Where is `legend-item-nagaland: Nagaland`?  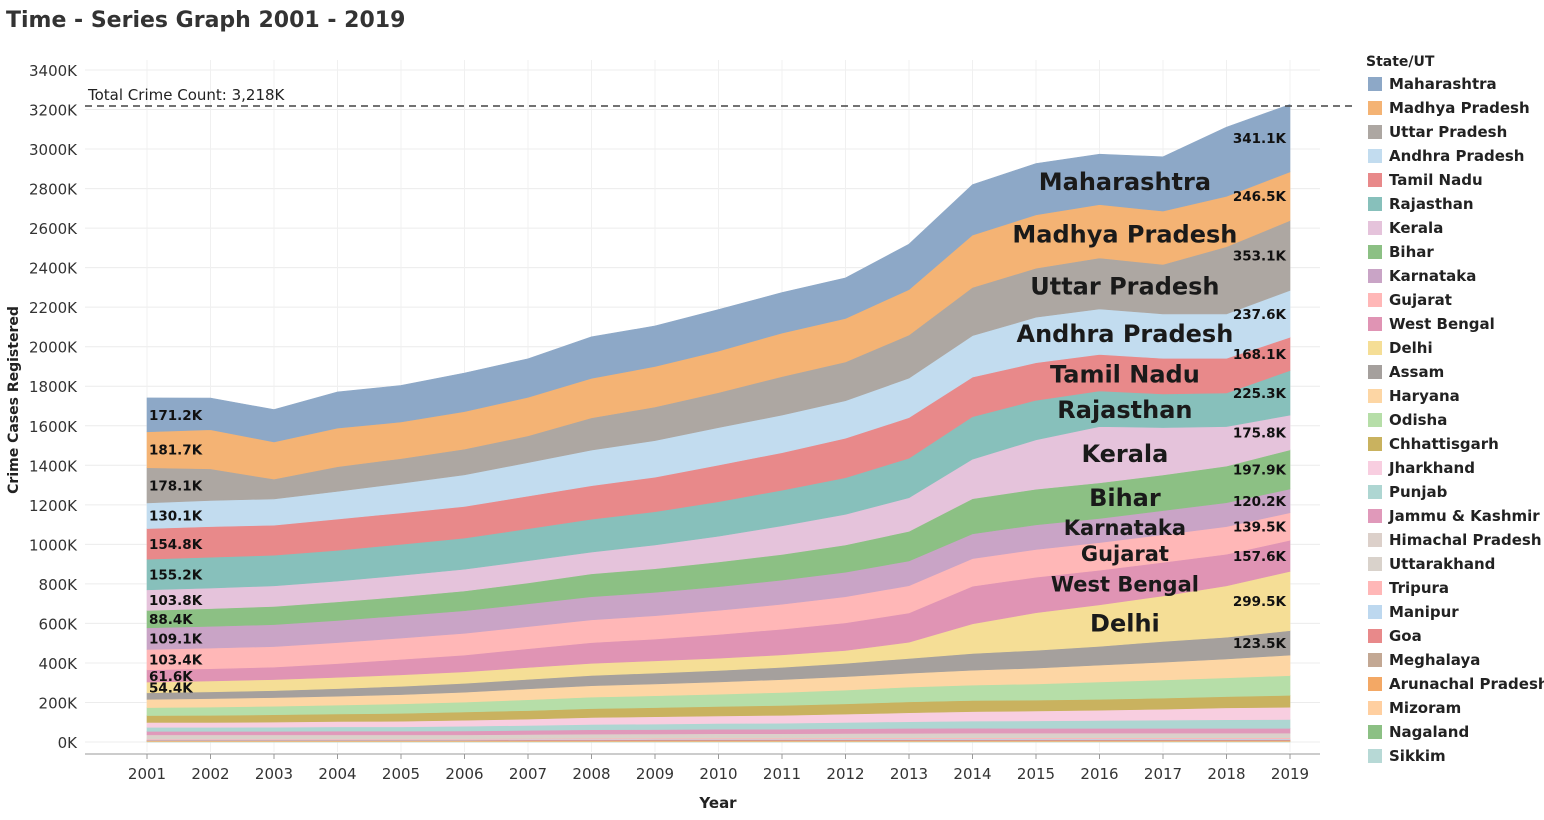 legend-item-nagaland: Nagaland is located at coordinates (1454, 732).